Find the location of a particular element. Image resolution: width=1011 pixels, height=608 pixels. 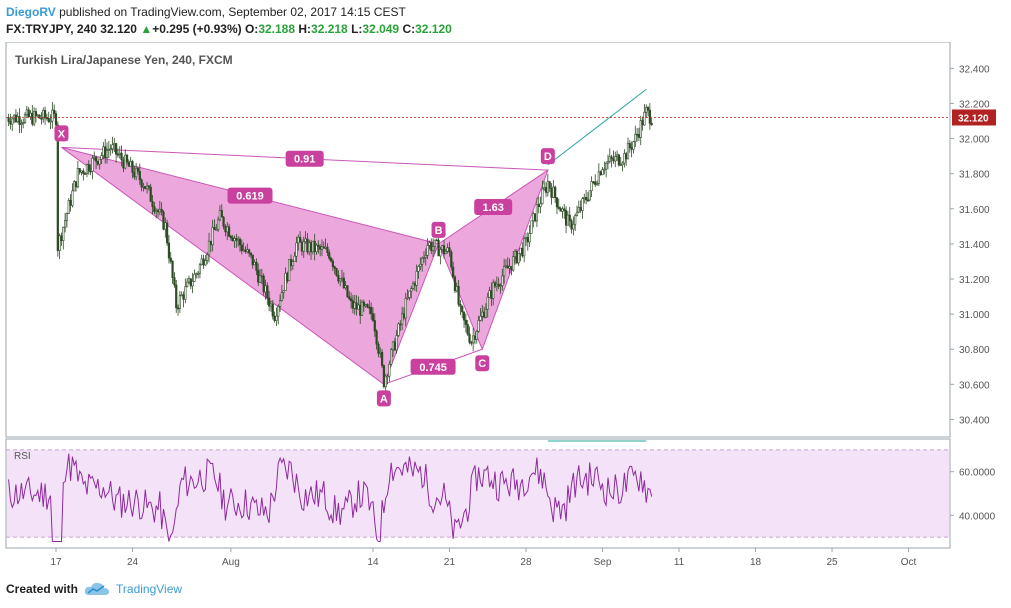

x-tick-label: 21 is located at coordinates (450, 562).